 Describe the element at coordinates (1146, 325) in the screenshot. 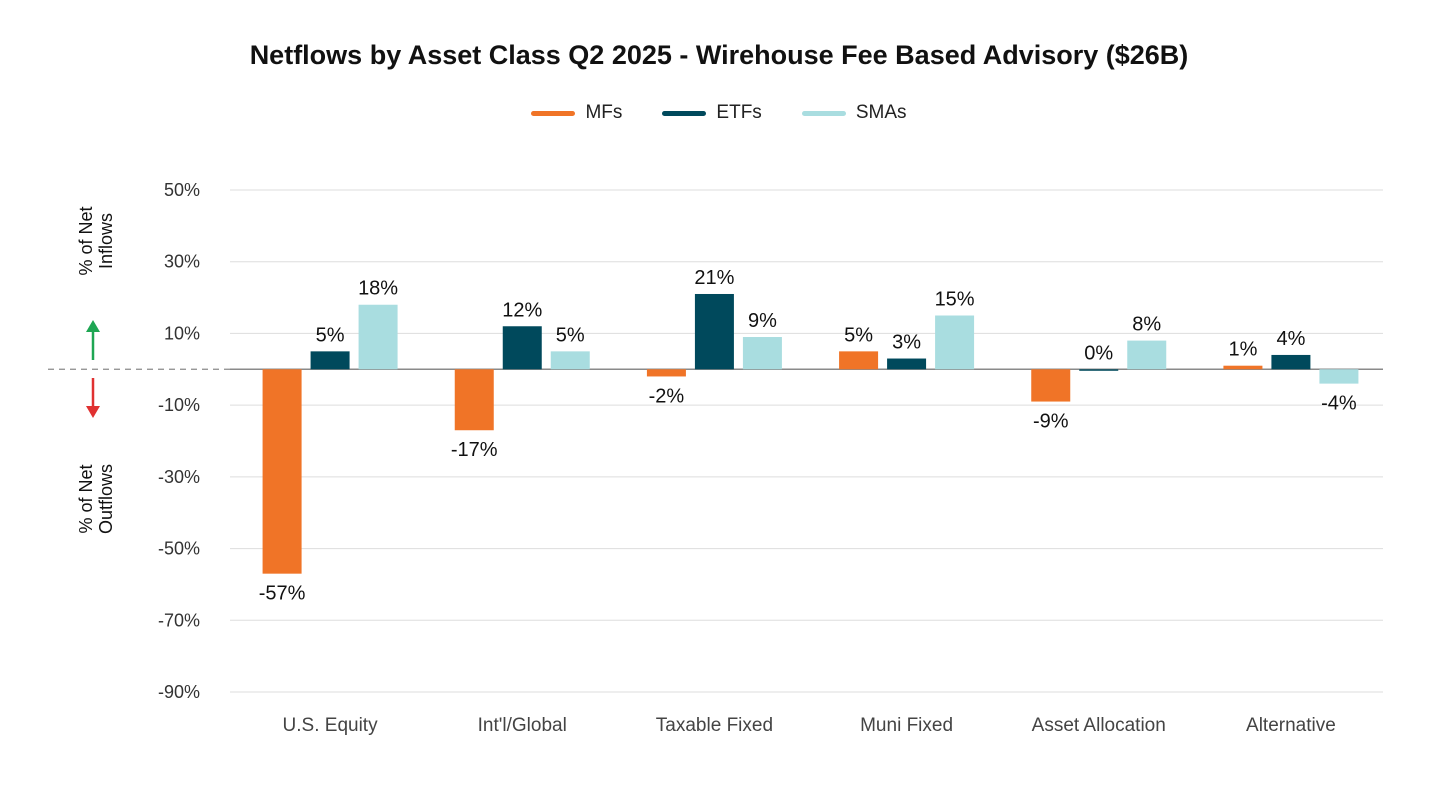

I see `data-label: 8%` at that location.